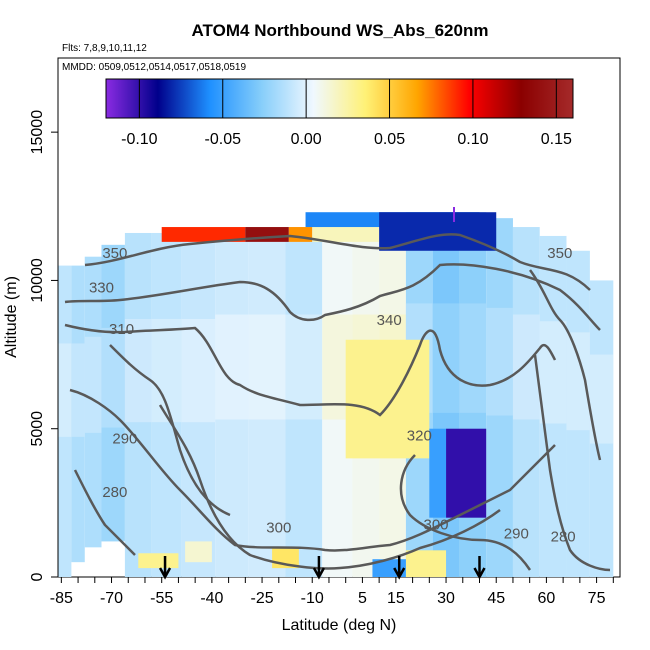  Describe the element at coordinates (101, 287) in the screenshot. I see `contour-label: 330` at that location.